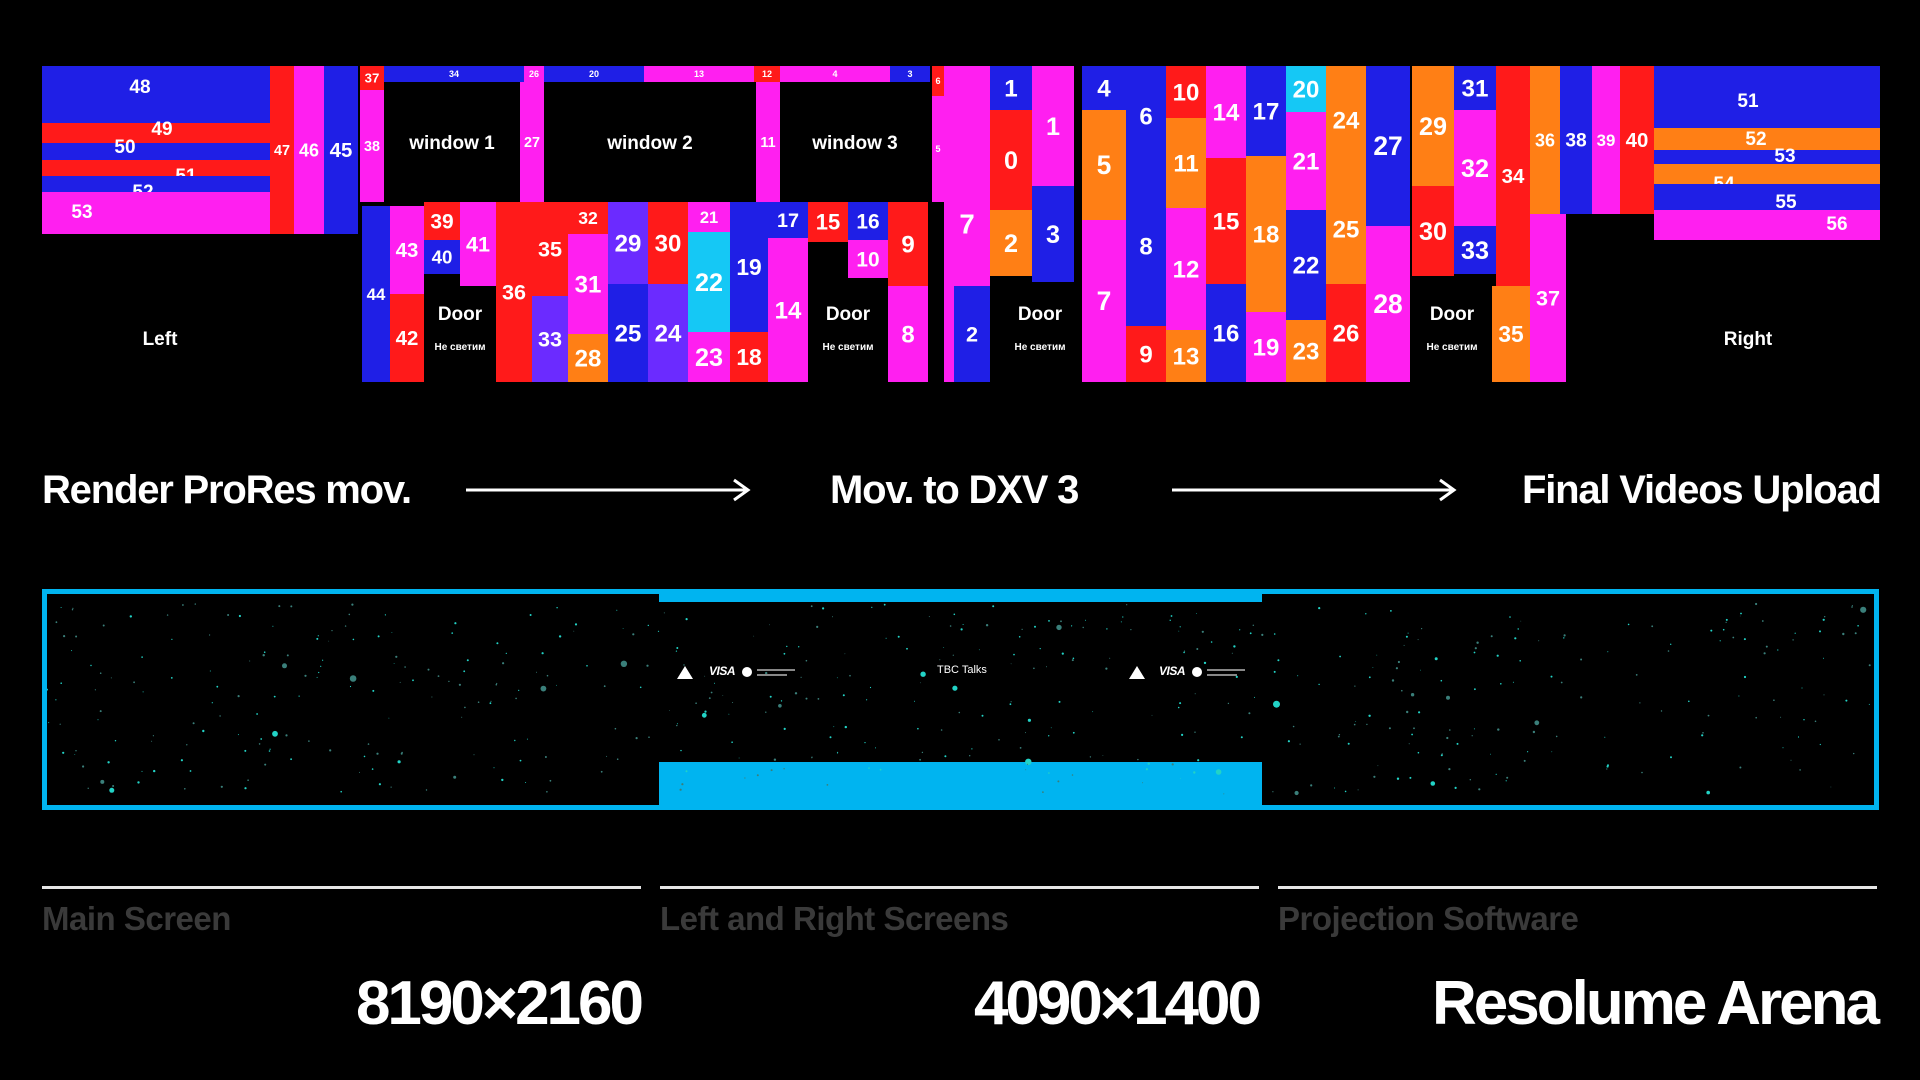 This screenshot has height=1080, width=1920. I want to click on zone-label-left: Left, so click(161, 339).